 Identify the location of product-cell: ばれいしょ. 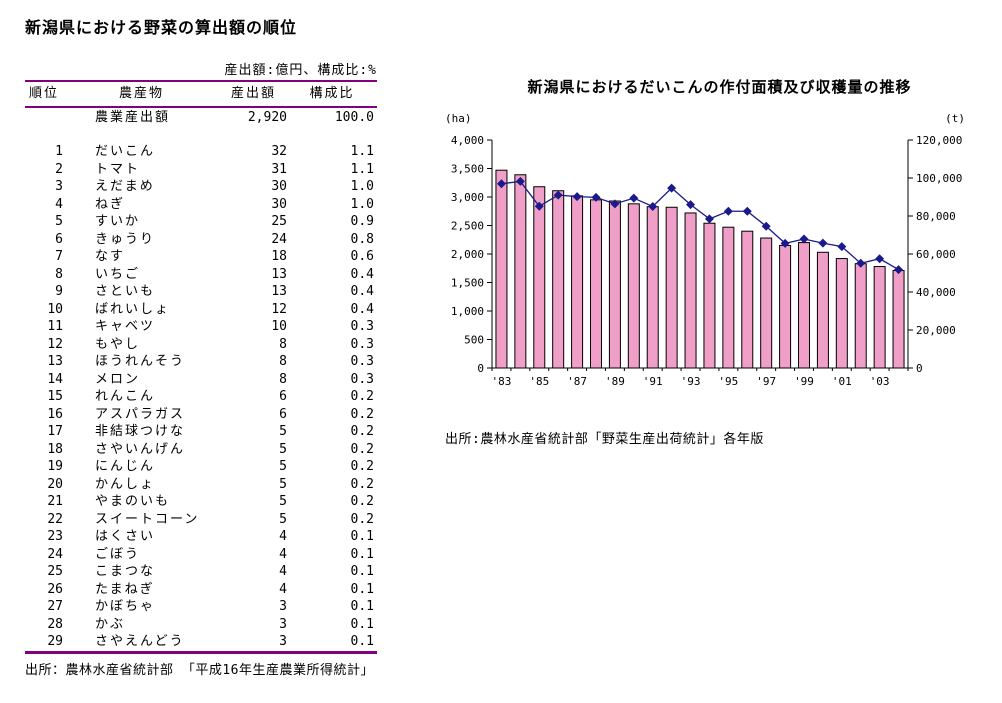
(133, 309).